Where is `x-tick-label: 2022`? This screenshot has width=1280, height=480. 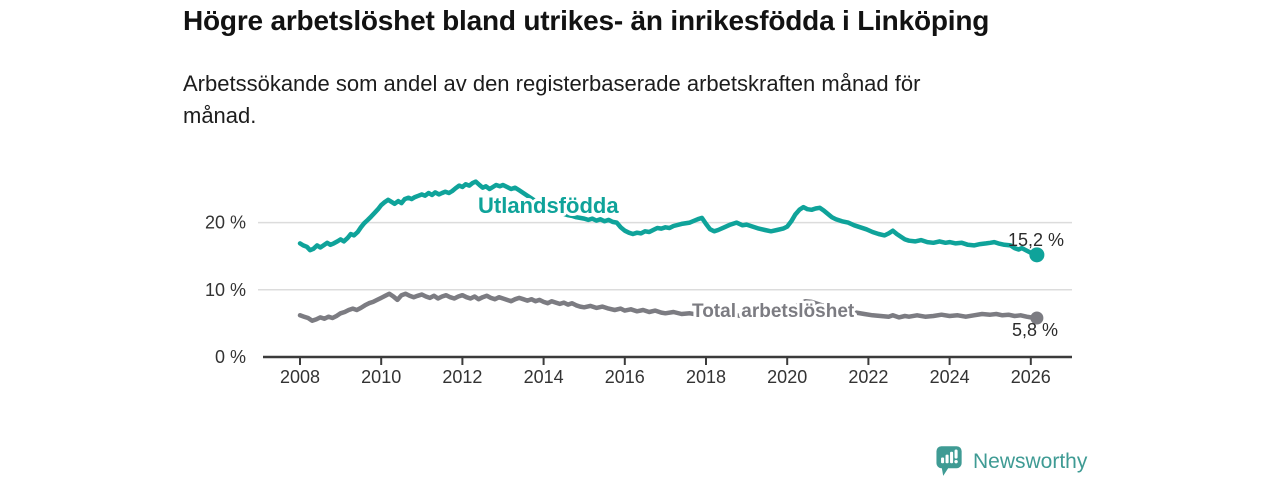 x-tick-label: 2022 is located at coordinates (868, 377).